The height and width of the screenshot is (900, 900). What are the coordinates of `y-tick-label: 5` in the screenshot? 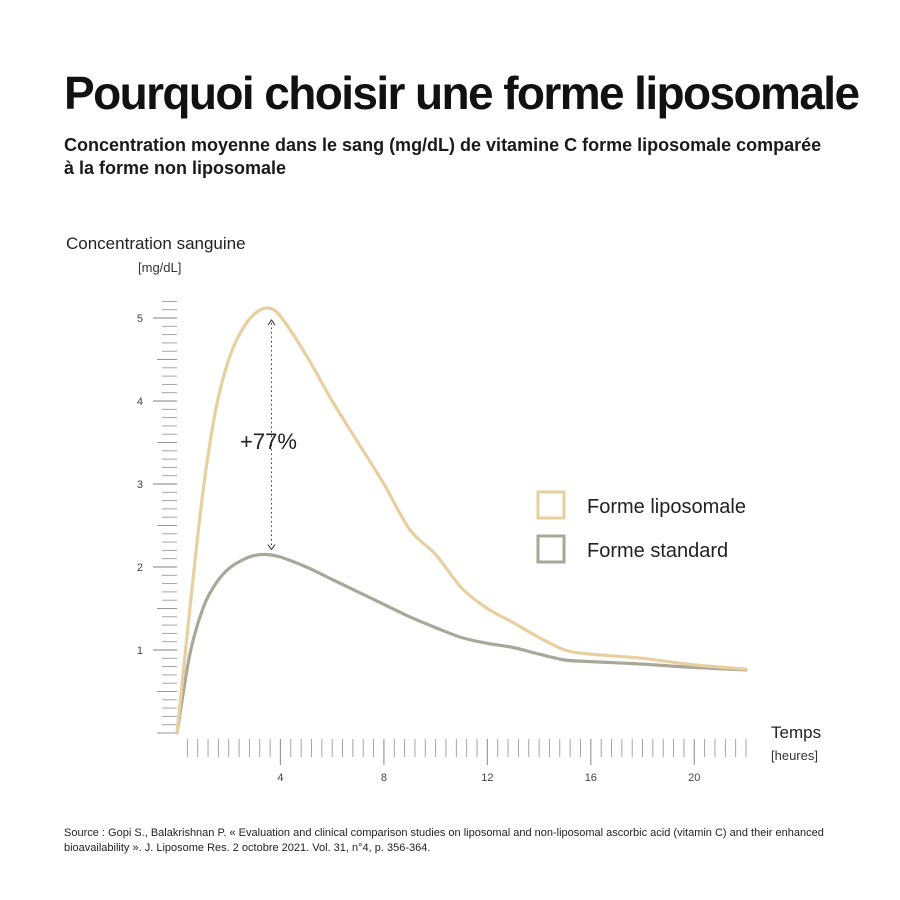 It's located at (140, 319).